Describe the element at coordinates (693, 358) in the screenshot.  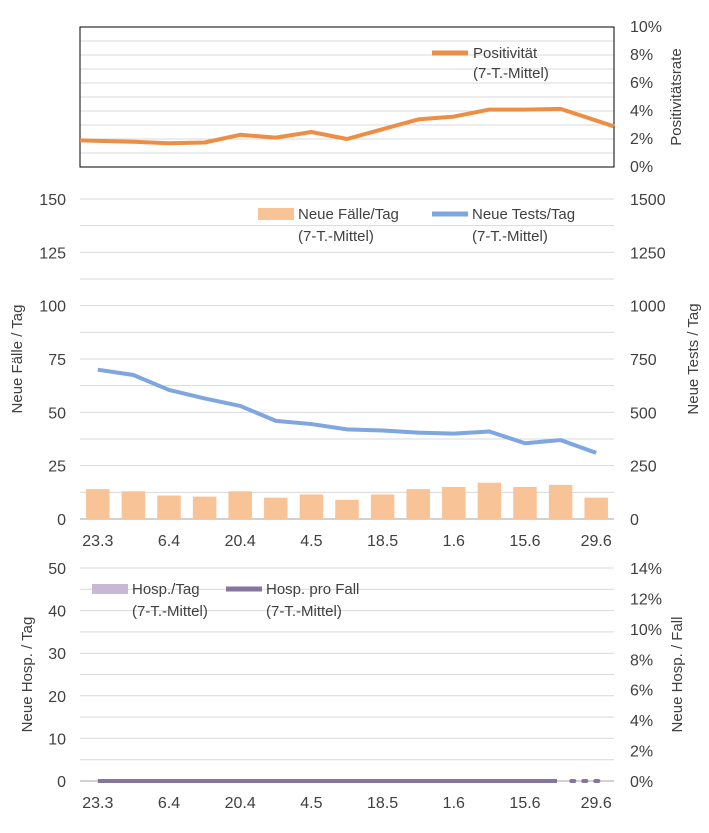
I see `y-right-axis-label: Neue Tests / Tag` at that location.